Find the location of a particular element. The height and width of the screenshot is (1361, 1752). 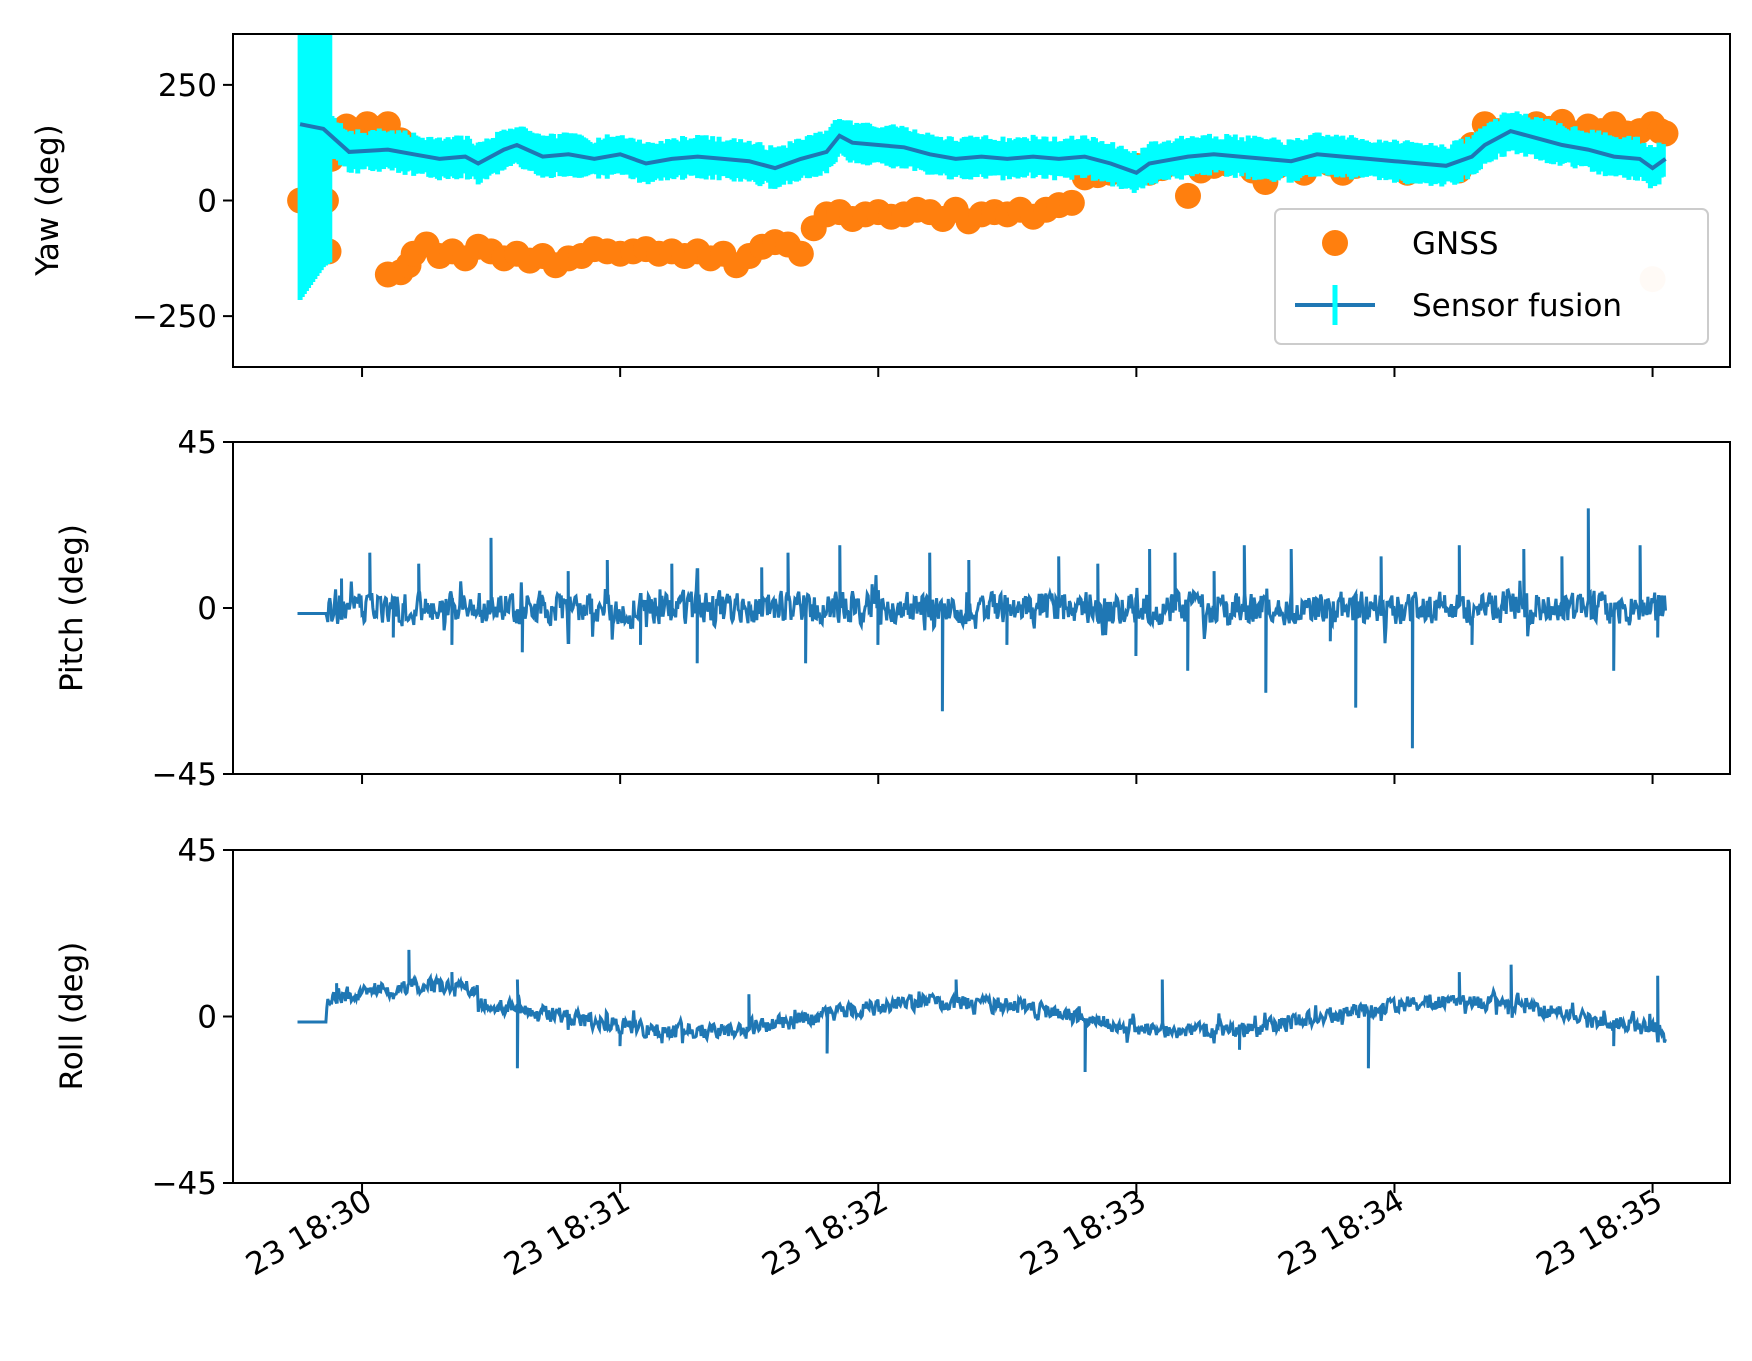

pitch-x-ticks is located at coordinates (1007, 779).